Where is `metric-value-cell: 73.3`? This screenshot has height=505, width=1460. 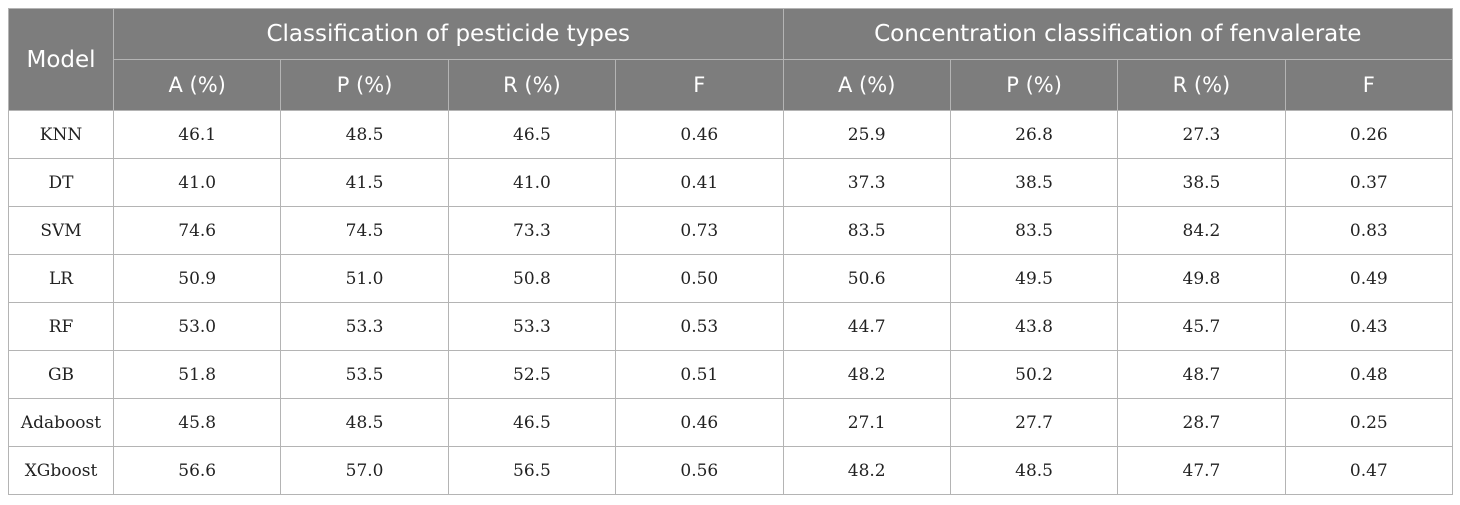
metric-value-cell: 73.3 is located at coordinates (532, 230).